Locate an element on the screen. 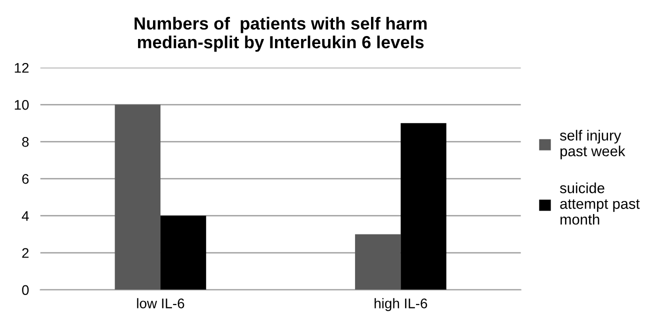 The height and width of the screenshot is (322, 651). y-tick-label: 4 is located at coordinates (25, 216).